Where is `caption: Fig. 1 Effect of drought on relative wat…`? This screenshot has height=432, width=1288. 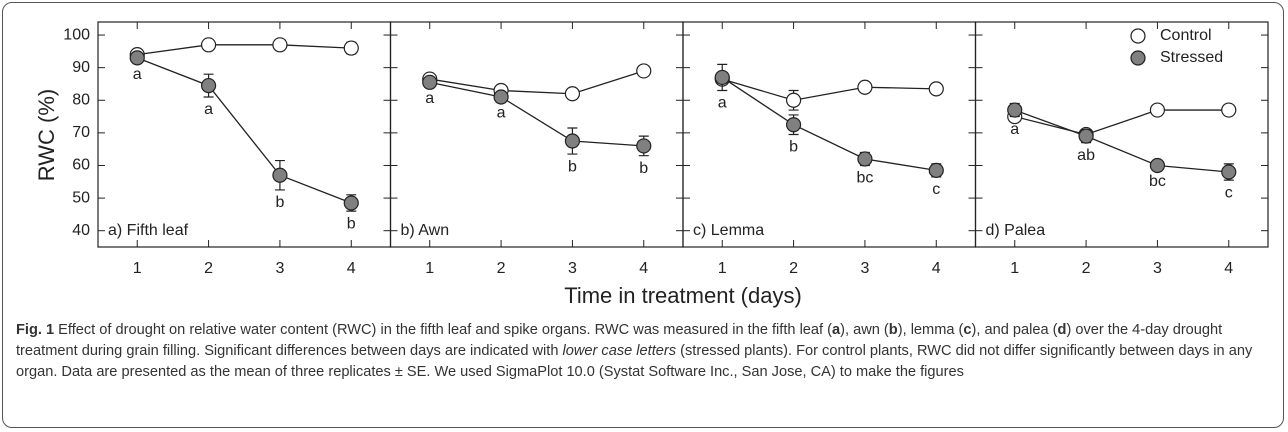 caption: Fig. 1 Effect of drought on relative wat… is located at coordinates (641, 351).